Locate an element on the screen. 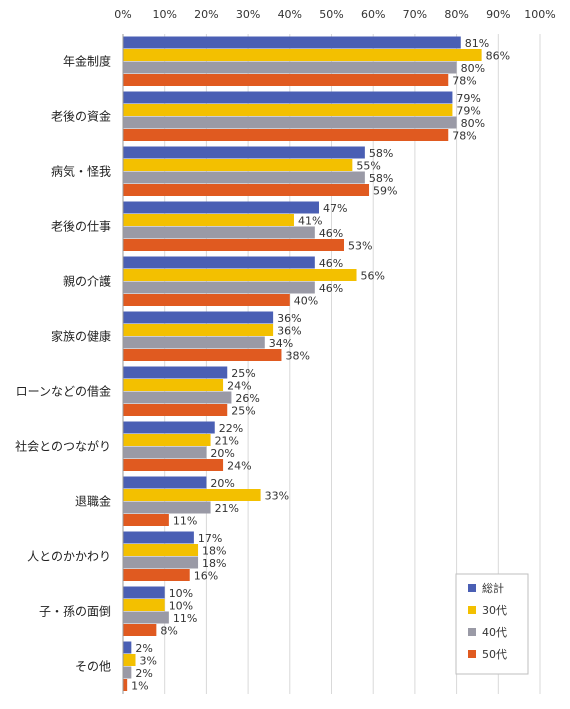 Image resolution: width=570 pixels, height=709 pixels. category-label: 退職金 is located at coordinates (93, 501).